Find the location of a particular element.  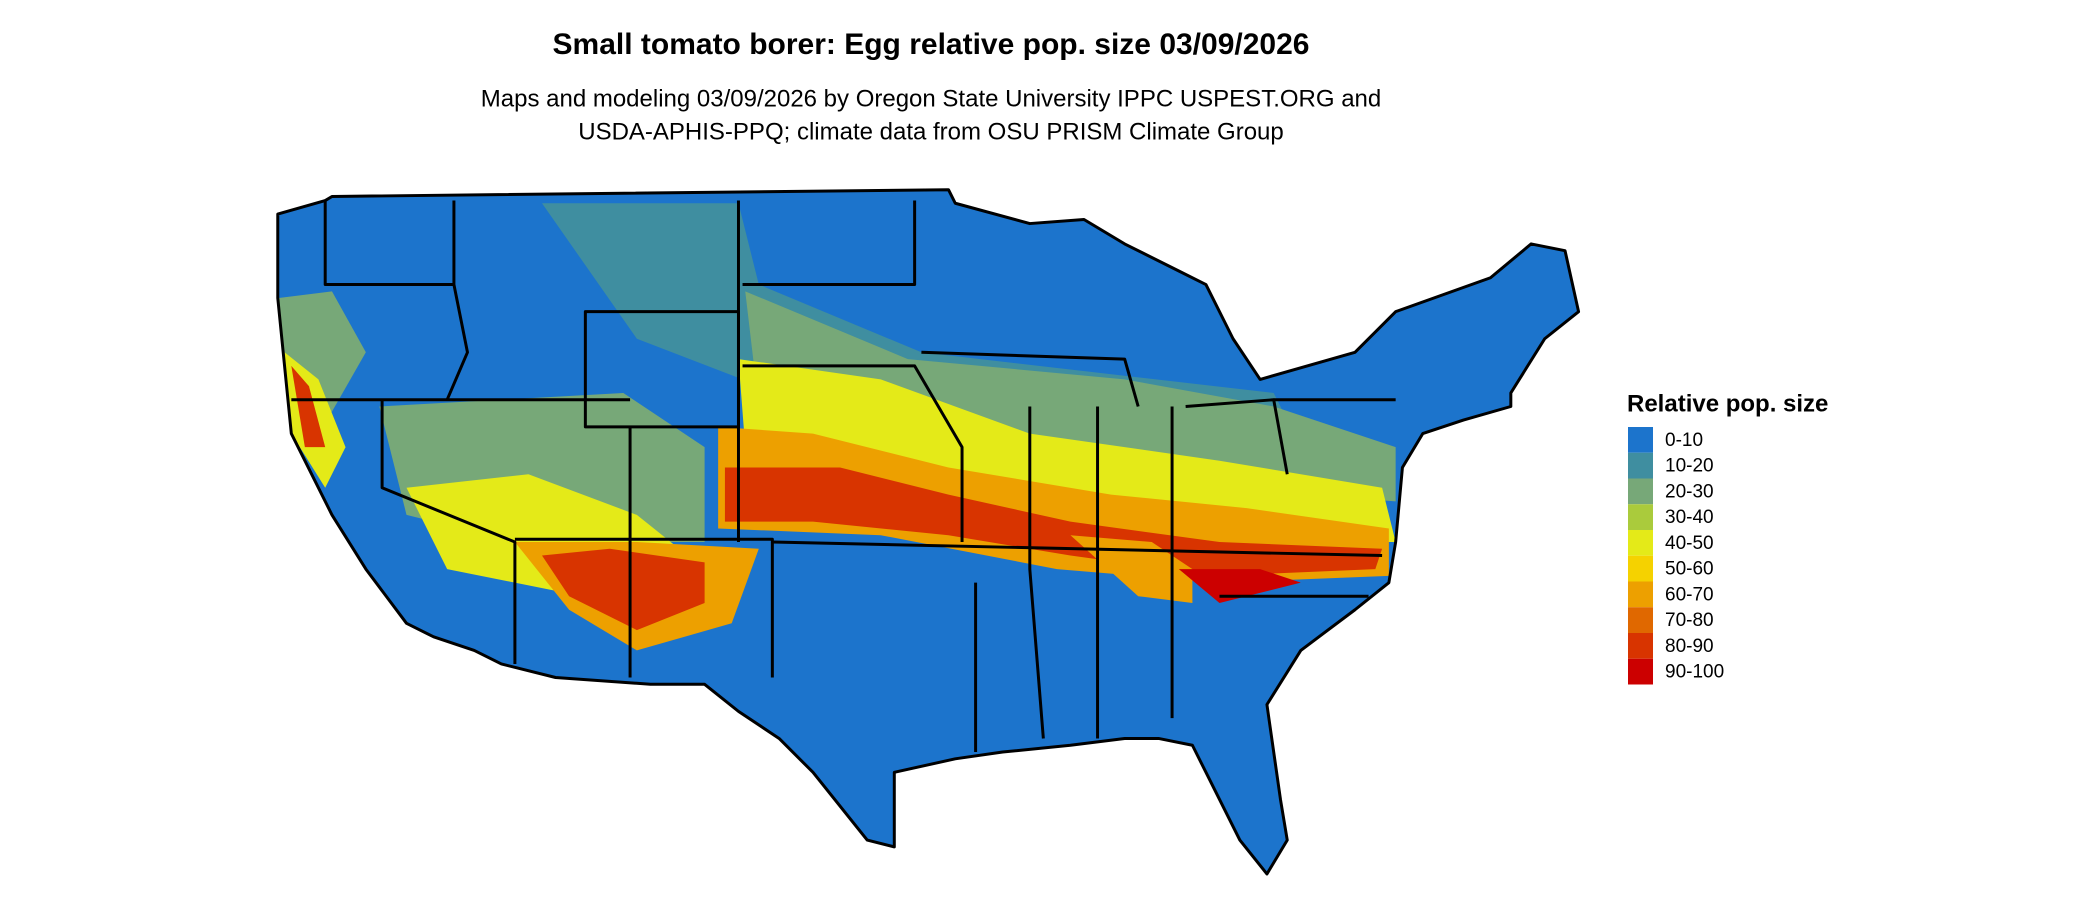

legend-label: 0-10 is located at coordinates (1684, 440).